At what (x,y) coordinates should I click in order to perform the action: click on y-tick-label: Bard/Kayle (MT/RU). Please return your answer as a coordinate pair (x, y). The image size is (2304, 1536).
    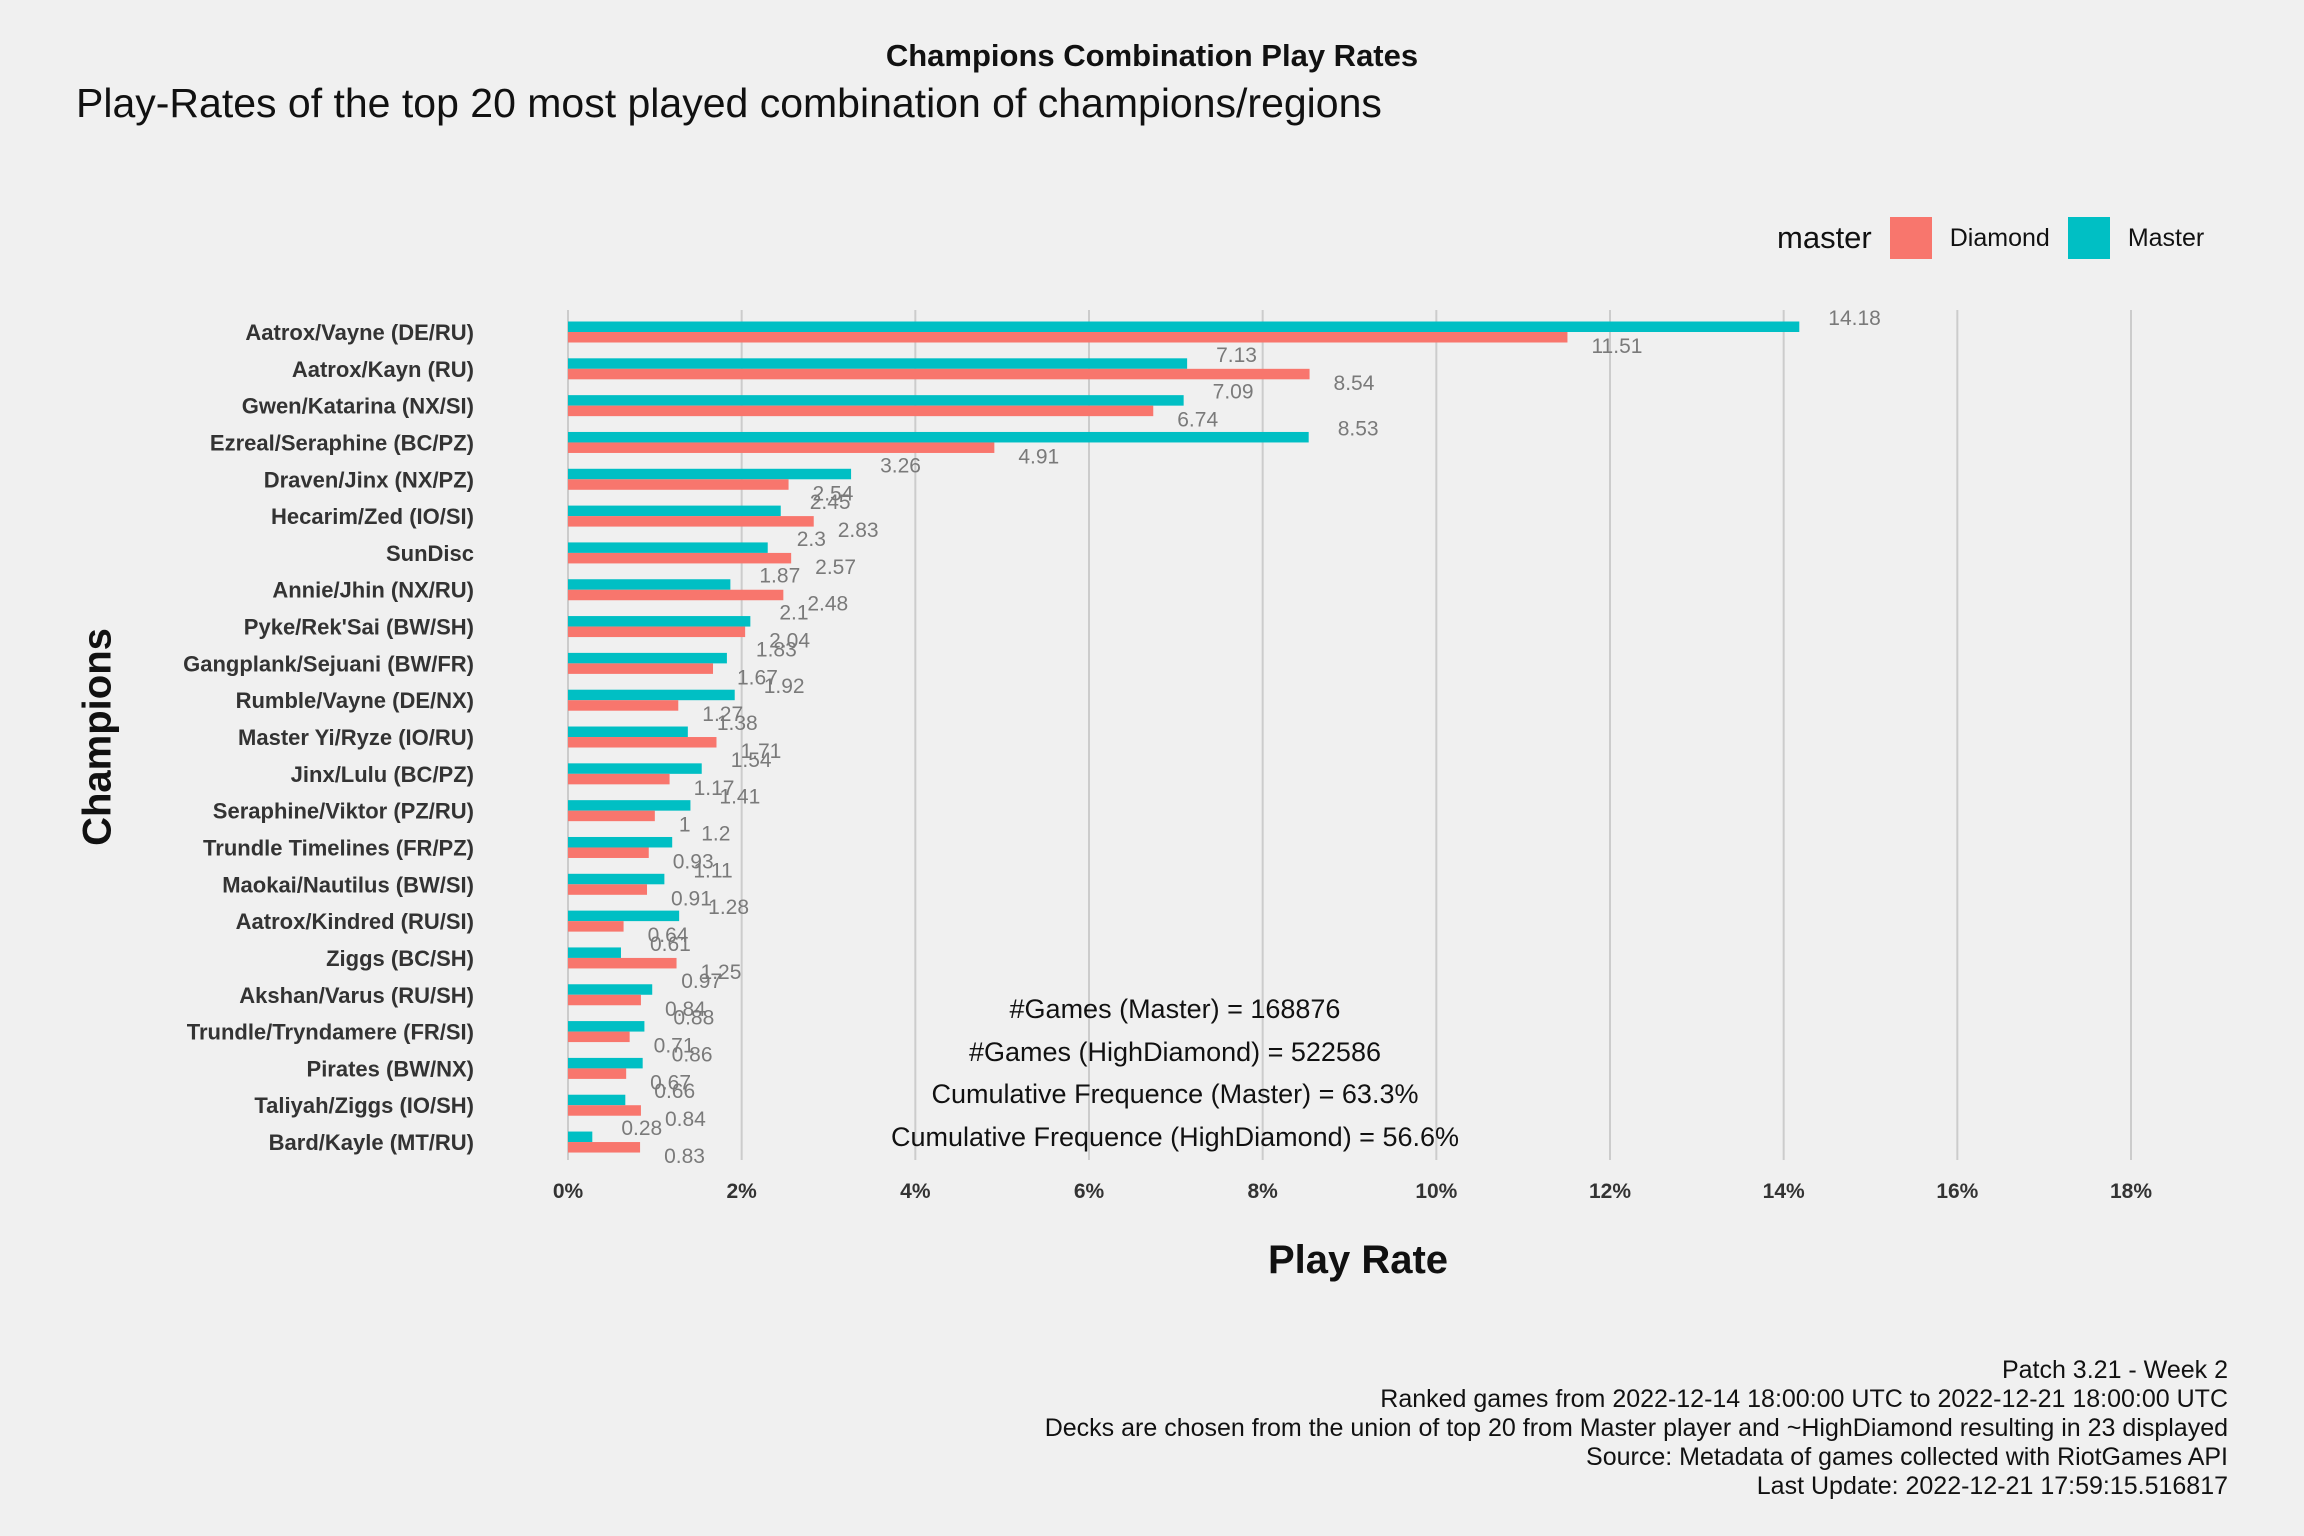
    Looking at the image, I should click on (371, 1142).